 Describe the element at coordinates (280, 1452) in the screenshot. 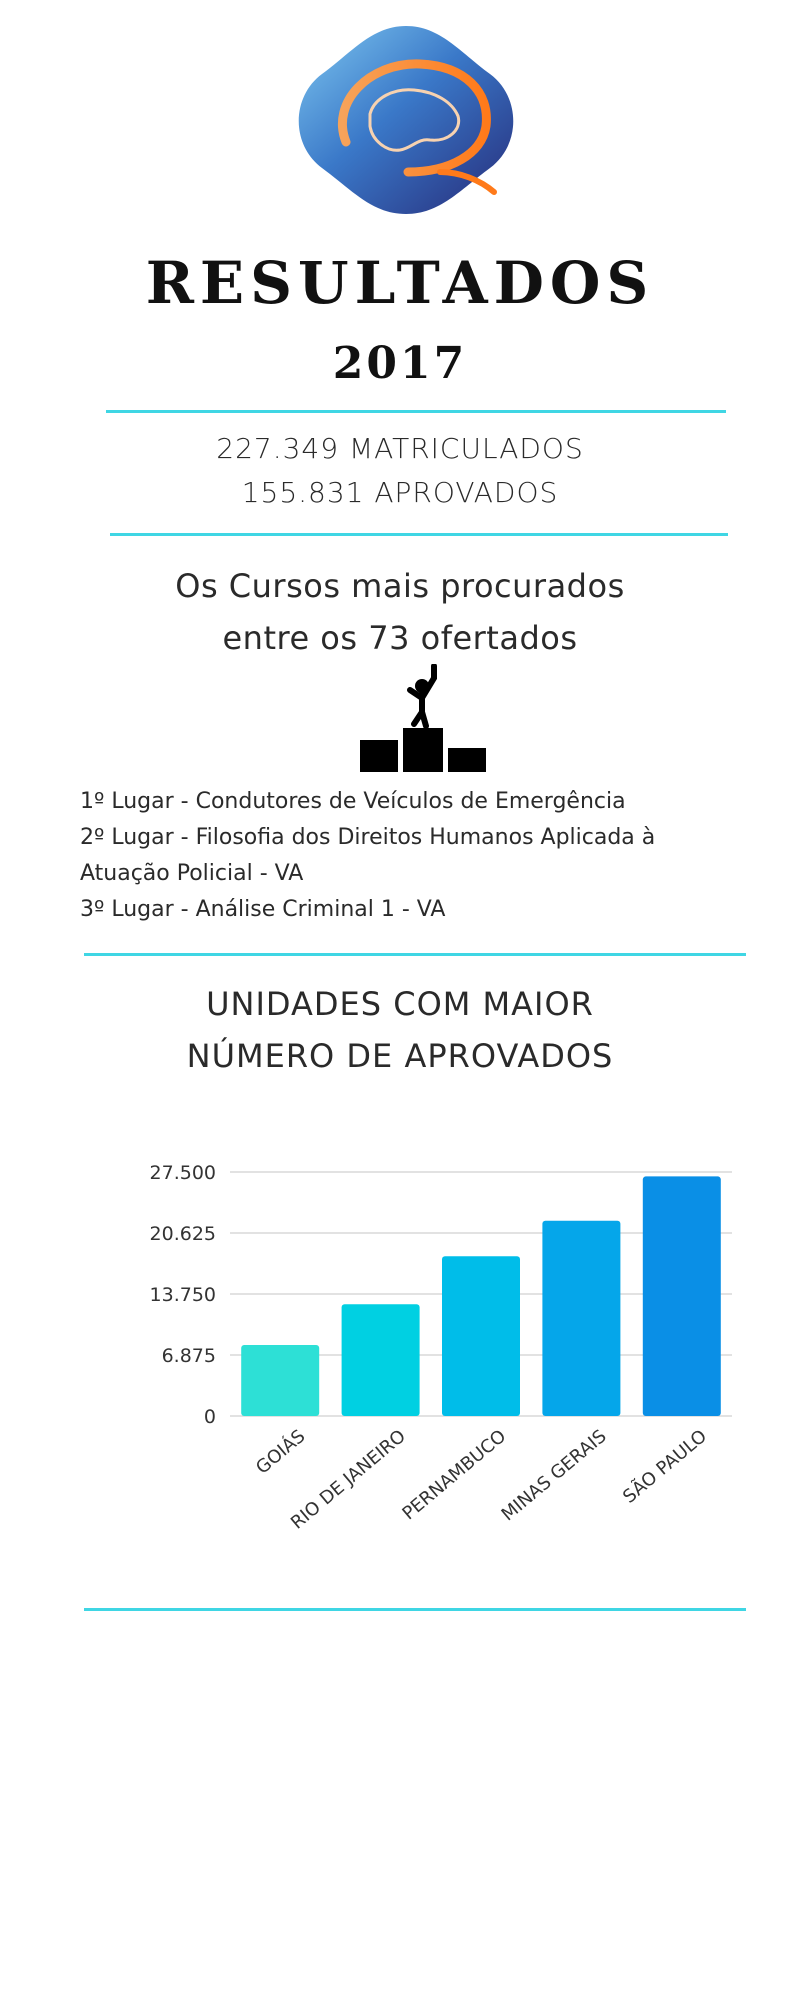

I see `x-tick-label: GOIÁS` at that location.